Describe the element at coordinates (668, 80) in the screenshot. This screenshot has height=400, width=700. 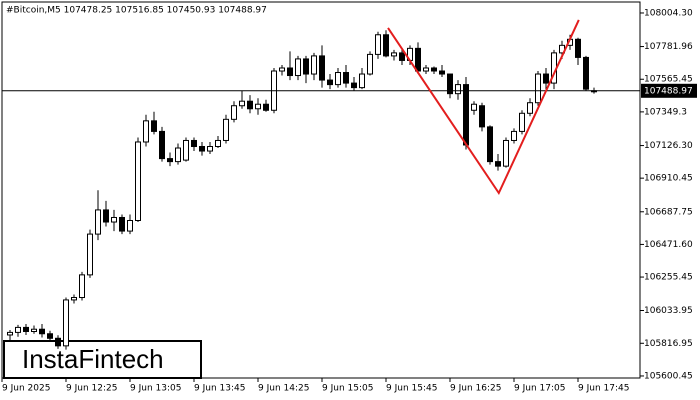
I see `y-tick-label: 107565.45` at that location.